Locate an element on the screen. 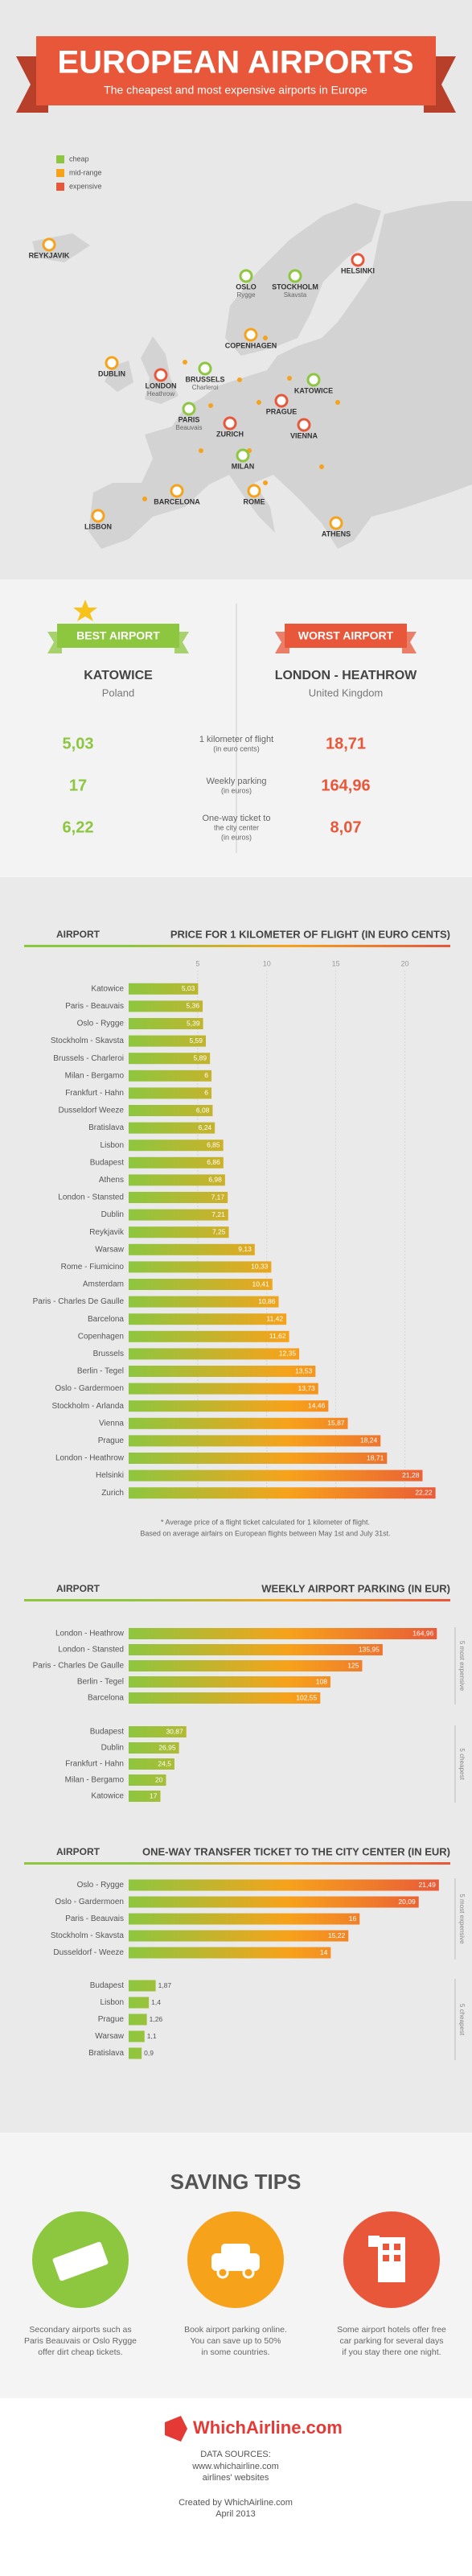  value-label: 125 is located at coordinates (353, 1665).